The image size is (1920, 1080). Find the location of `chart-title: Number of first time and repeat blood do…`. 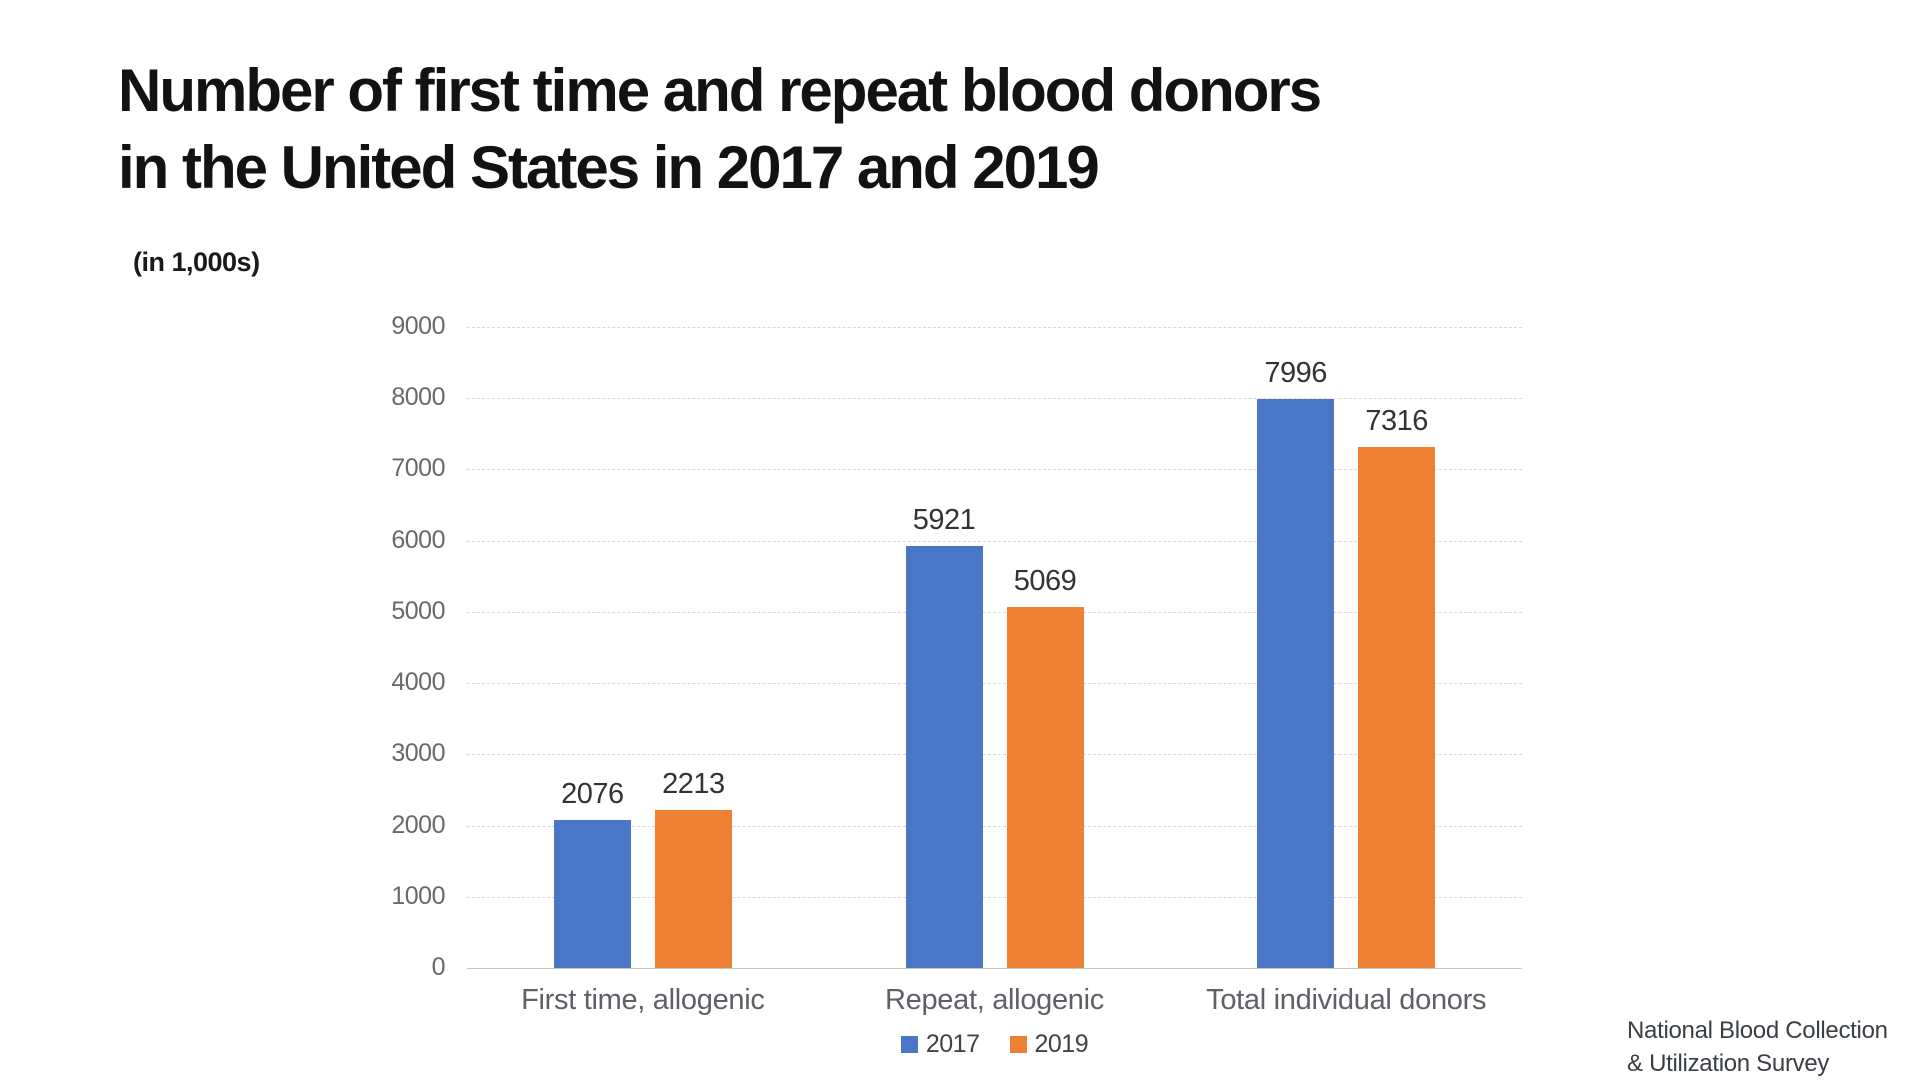

chart-title: Number of first time and repeat blood do… is located at coordinates (720, 129).